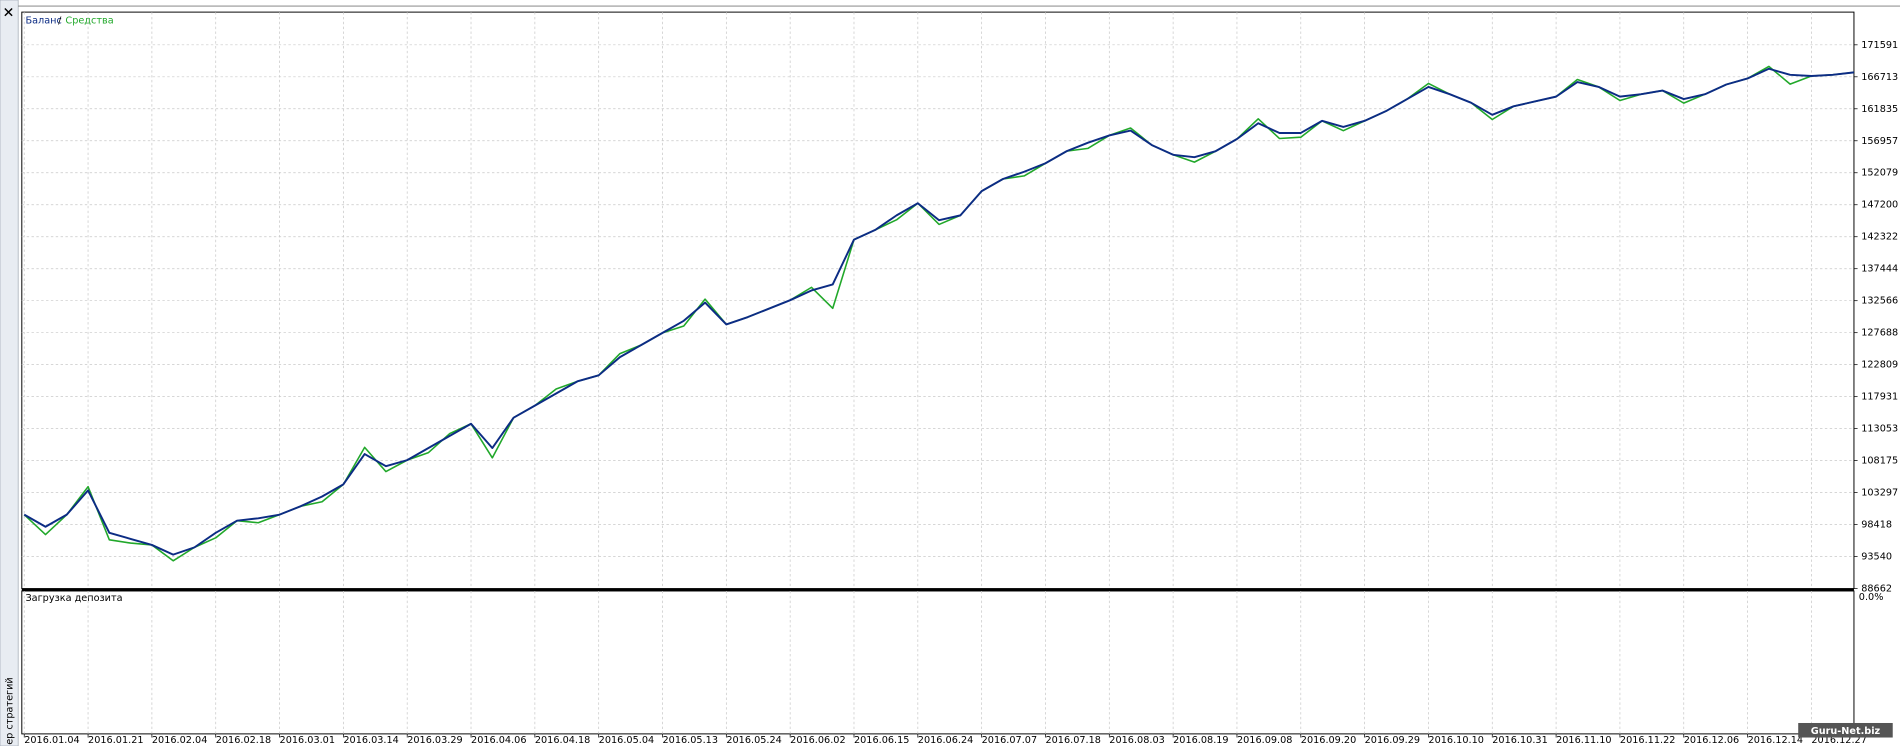  I want to click on y-tick-label: 117931, so click(1879, 397).